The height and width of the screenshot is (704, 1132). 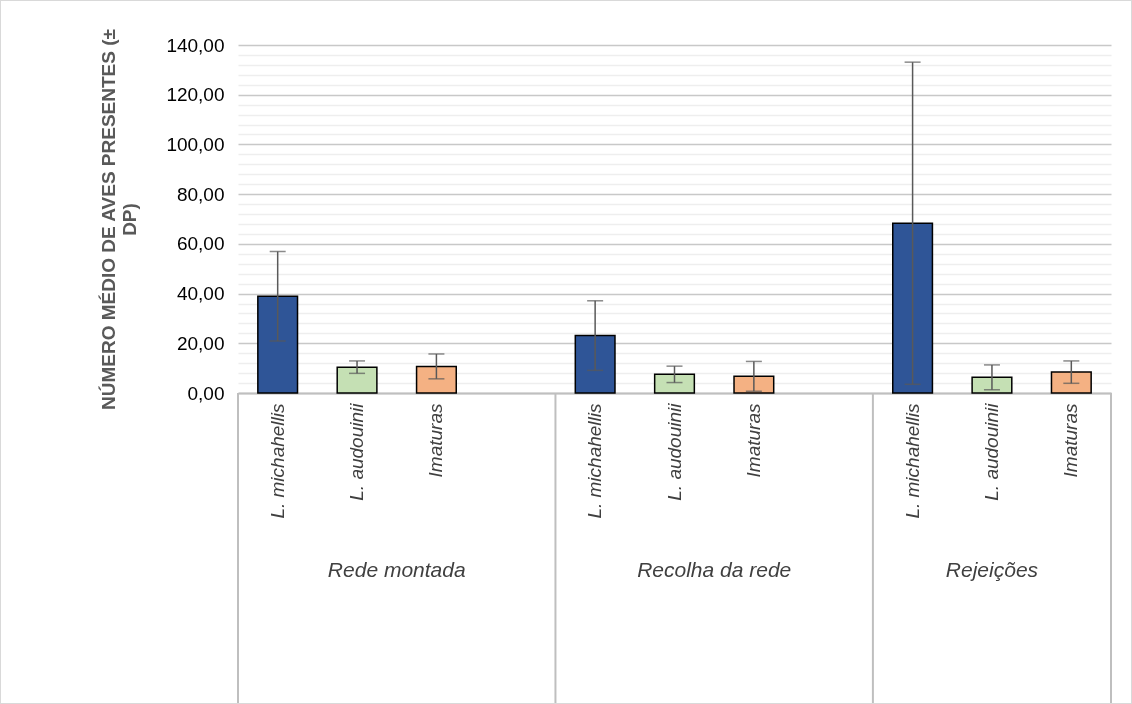 I want to click on y-tick-label: 40,00, so click(x=200, y=294).